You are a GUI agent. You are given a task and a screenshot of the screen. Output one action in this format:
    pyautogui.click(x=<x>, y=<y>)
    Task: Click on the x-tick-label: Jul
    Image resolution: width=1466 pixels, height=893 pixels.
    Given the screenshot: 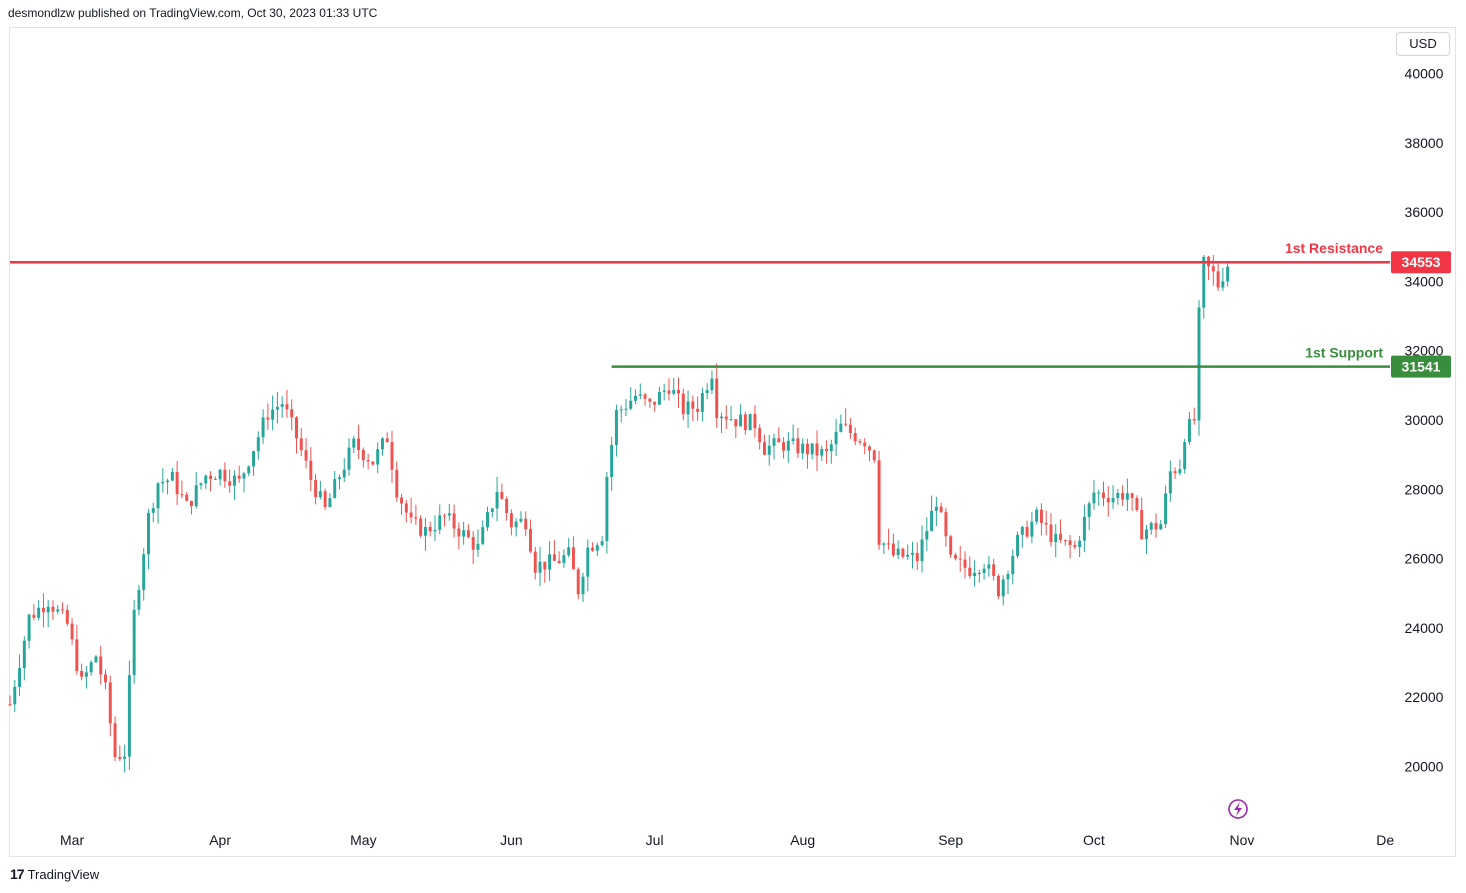 What is the action you would take?
    pyautogui.click(x=655, y=840)
    